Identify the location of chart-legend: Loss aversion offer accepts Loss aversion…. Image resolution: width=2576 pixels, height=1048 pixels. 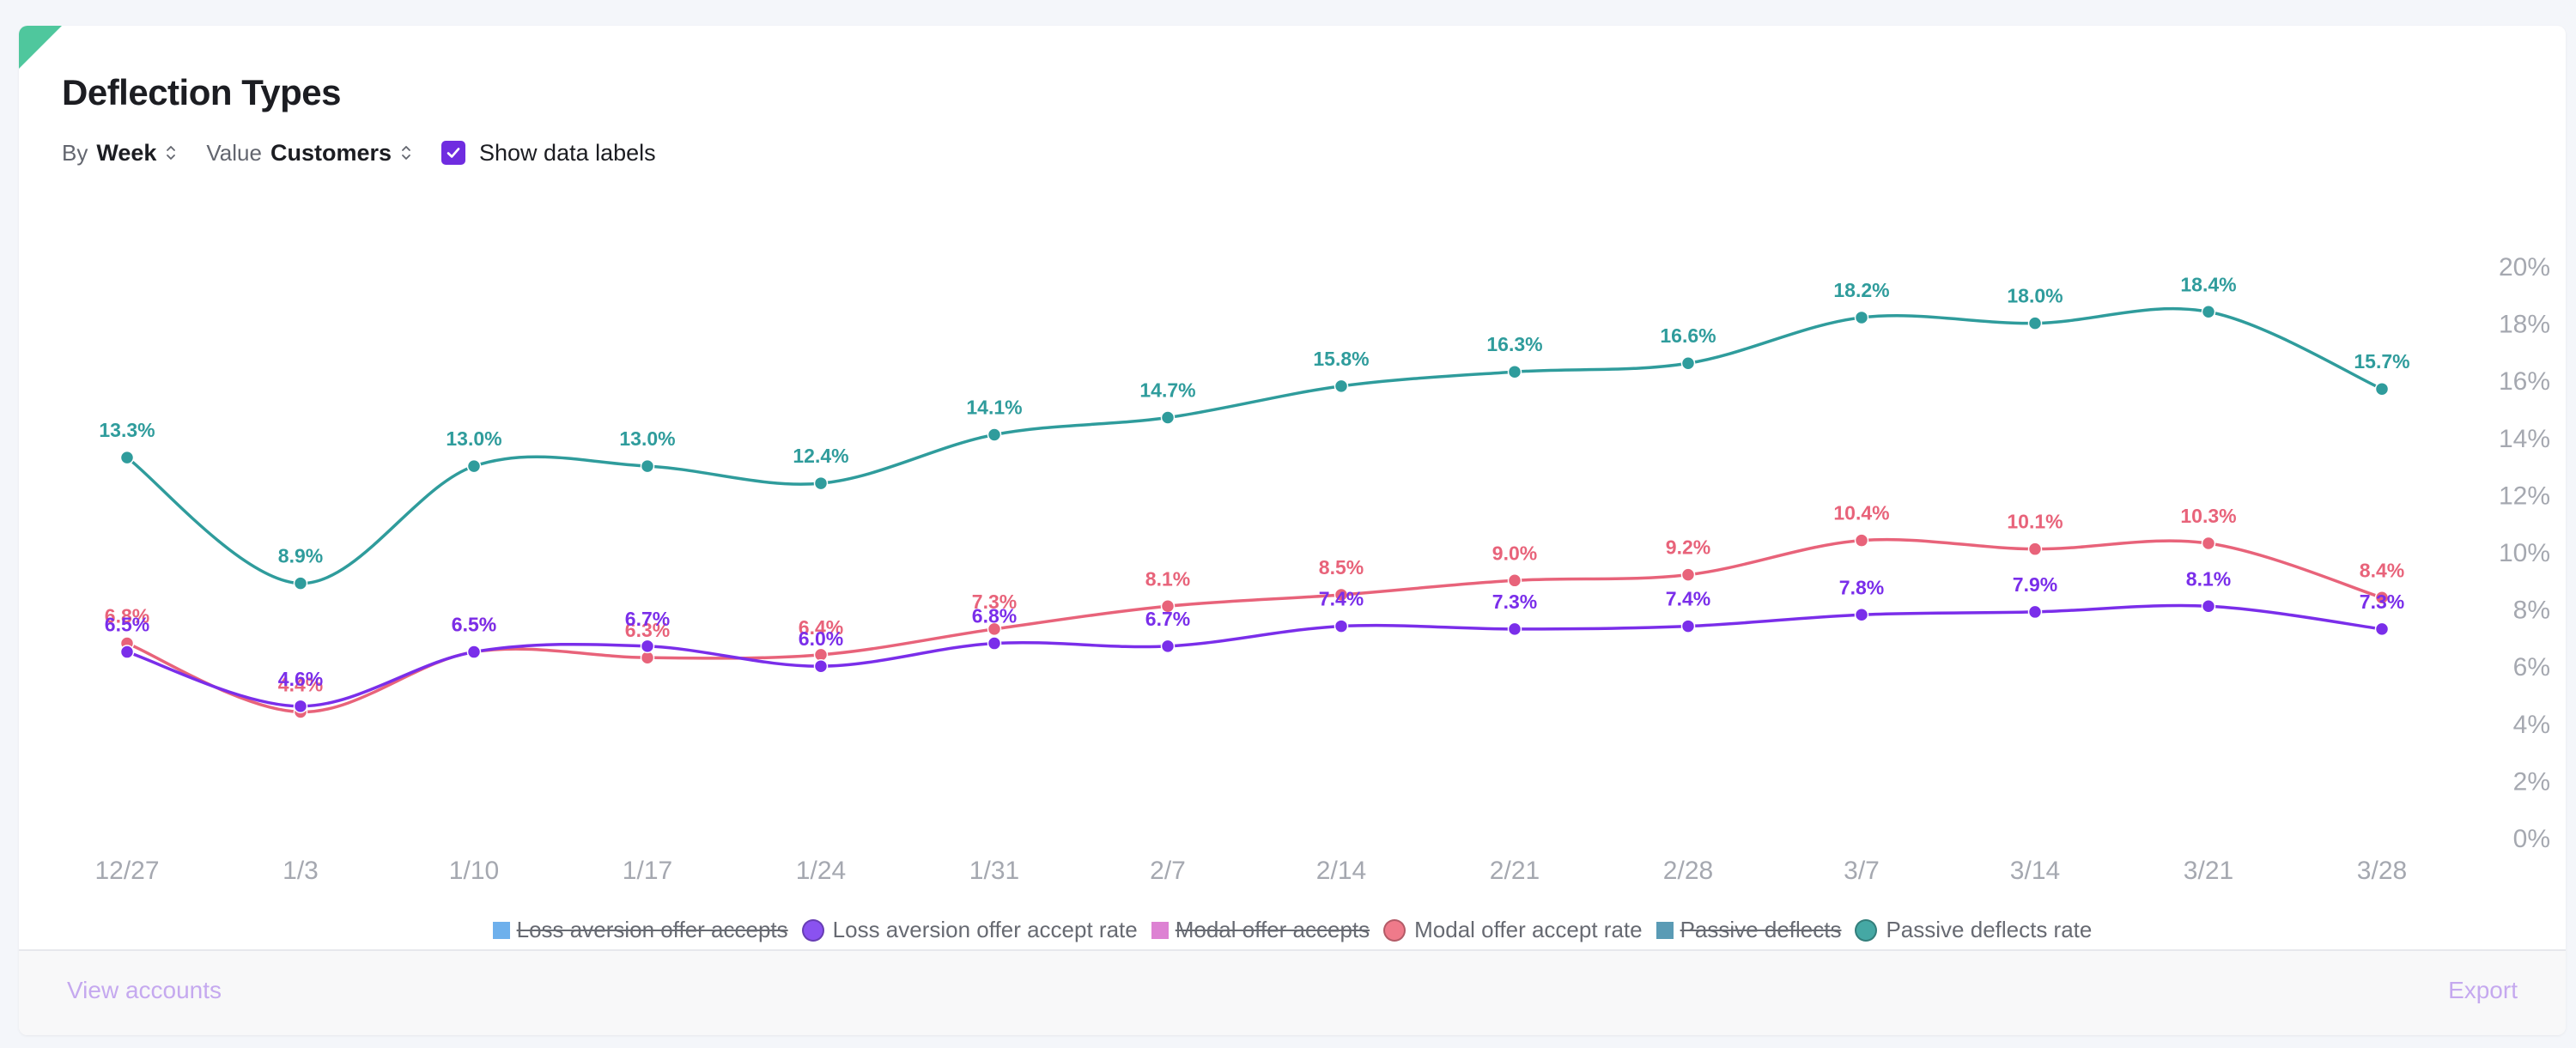
(1292, 930).